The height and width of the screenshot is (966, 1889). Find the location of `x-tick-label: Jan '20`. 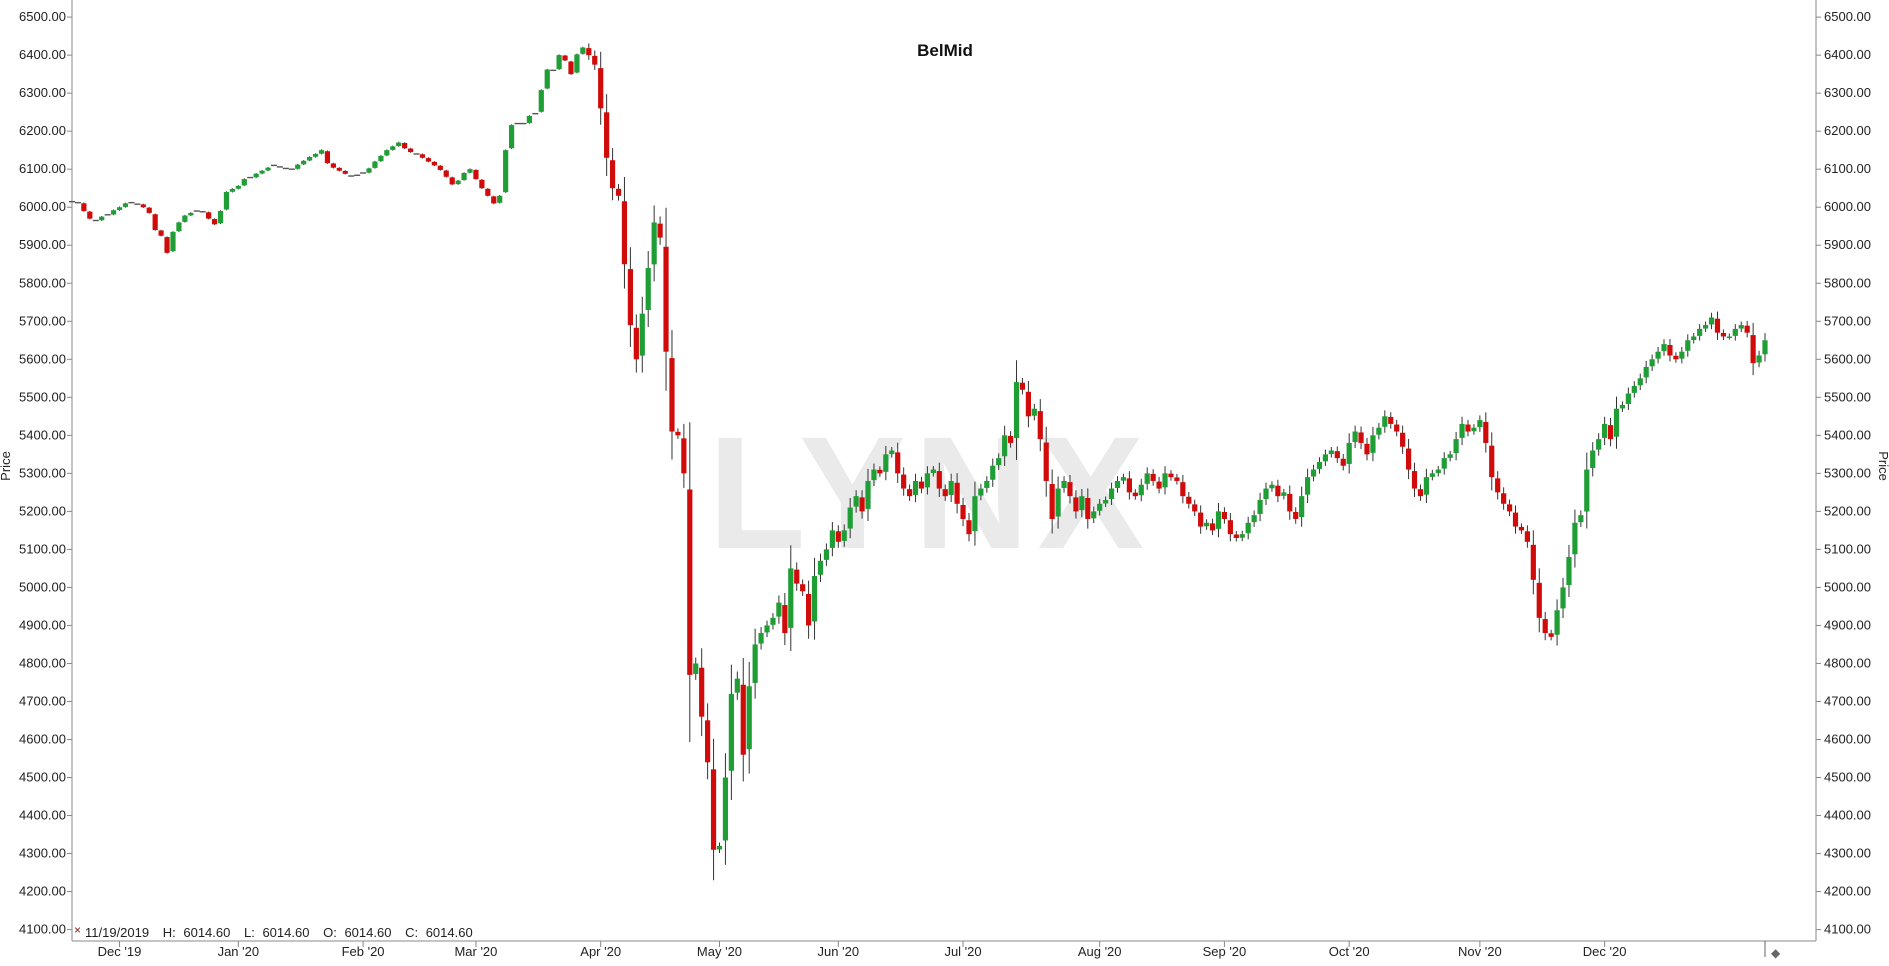

x-tick-label: Jan '20 is located at coordinates (239, 951).